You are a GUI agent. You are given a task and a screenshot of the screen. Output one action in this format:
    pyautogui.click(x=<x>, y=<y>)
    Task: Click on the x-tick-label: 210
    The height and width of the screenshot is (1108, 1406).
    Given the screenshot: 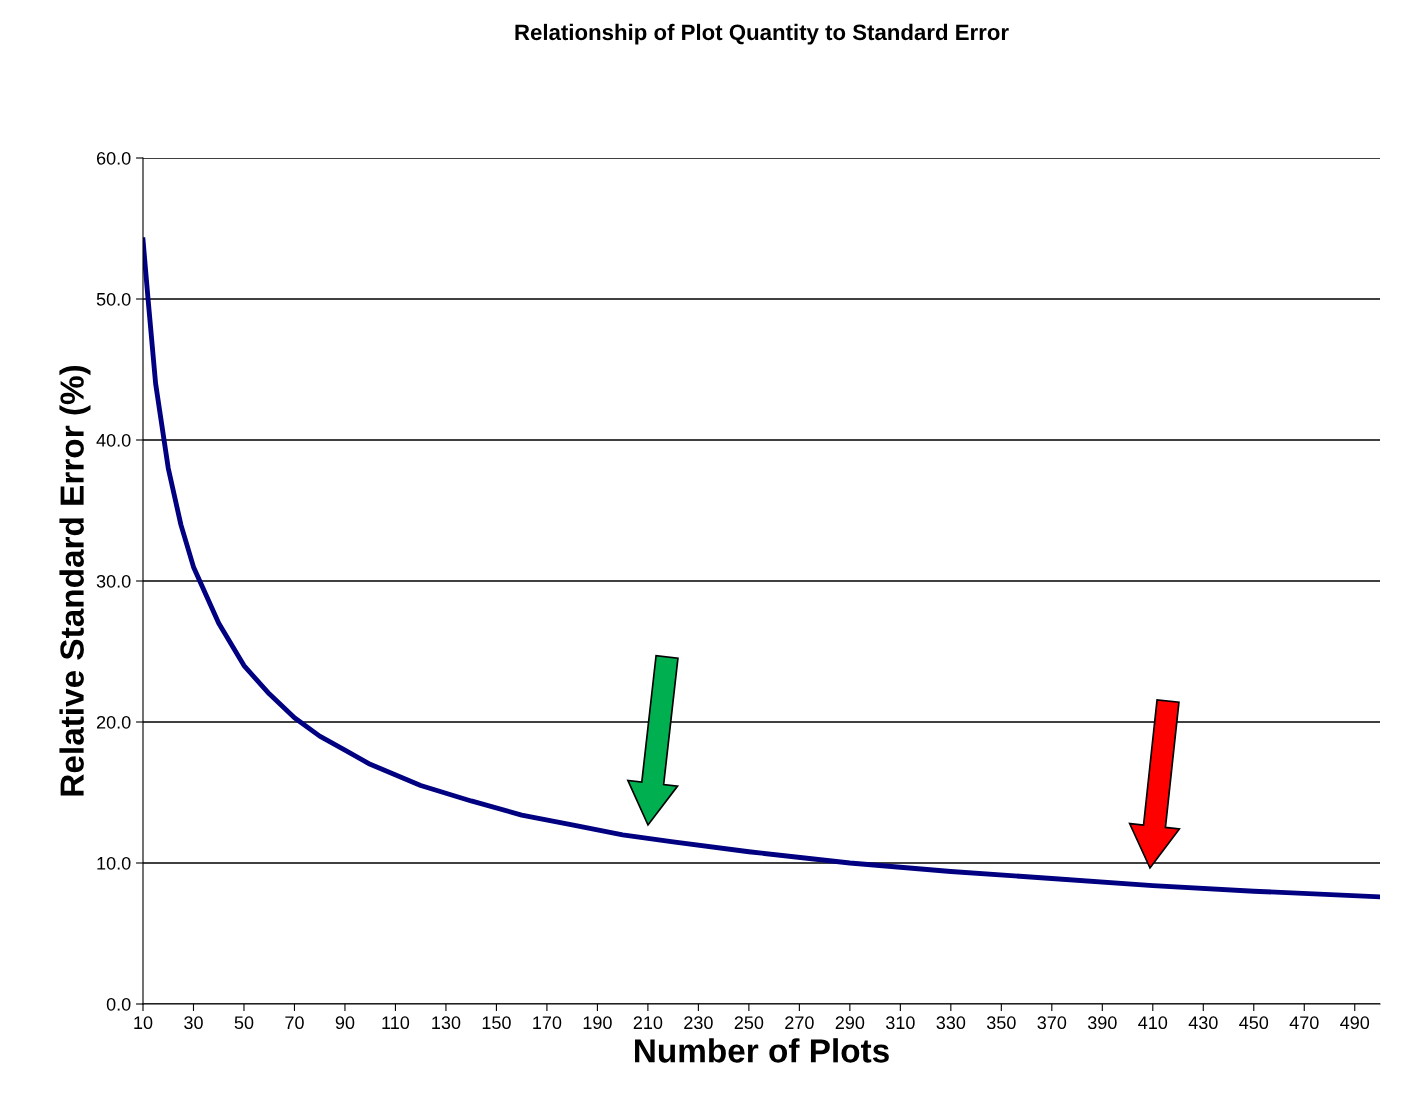 What is the action you would take?
    pyautogui.click(x=648, y=1023)
    